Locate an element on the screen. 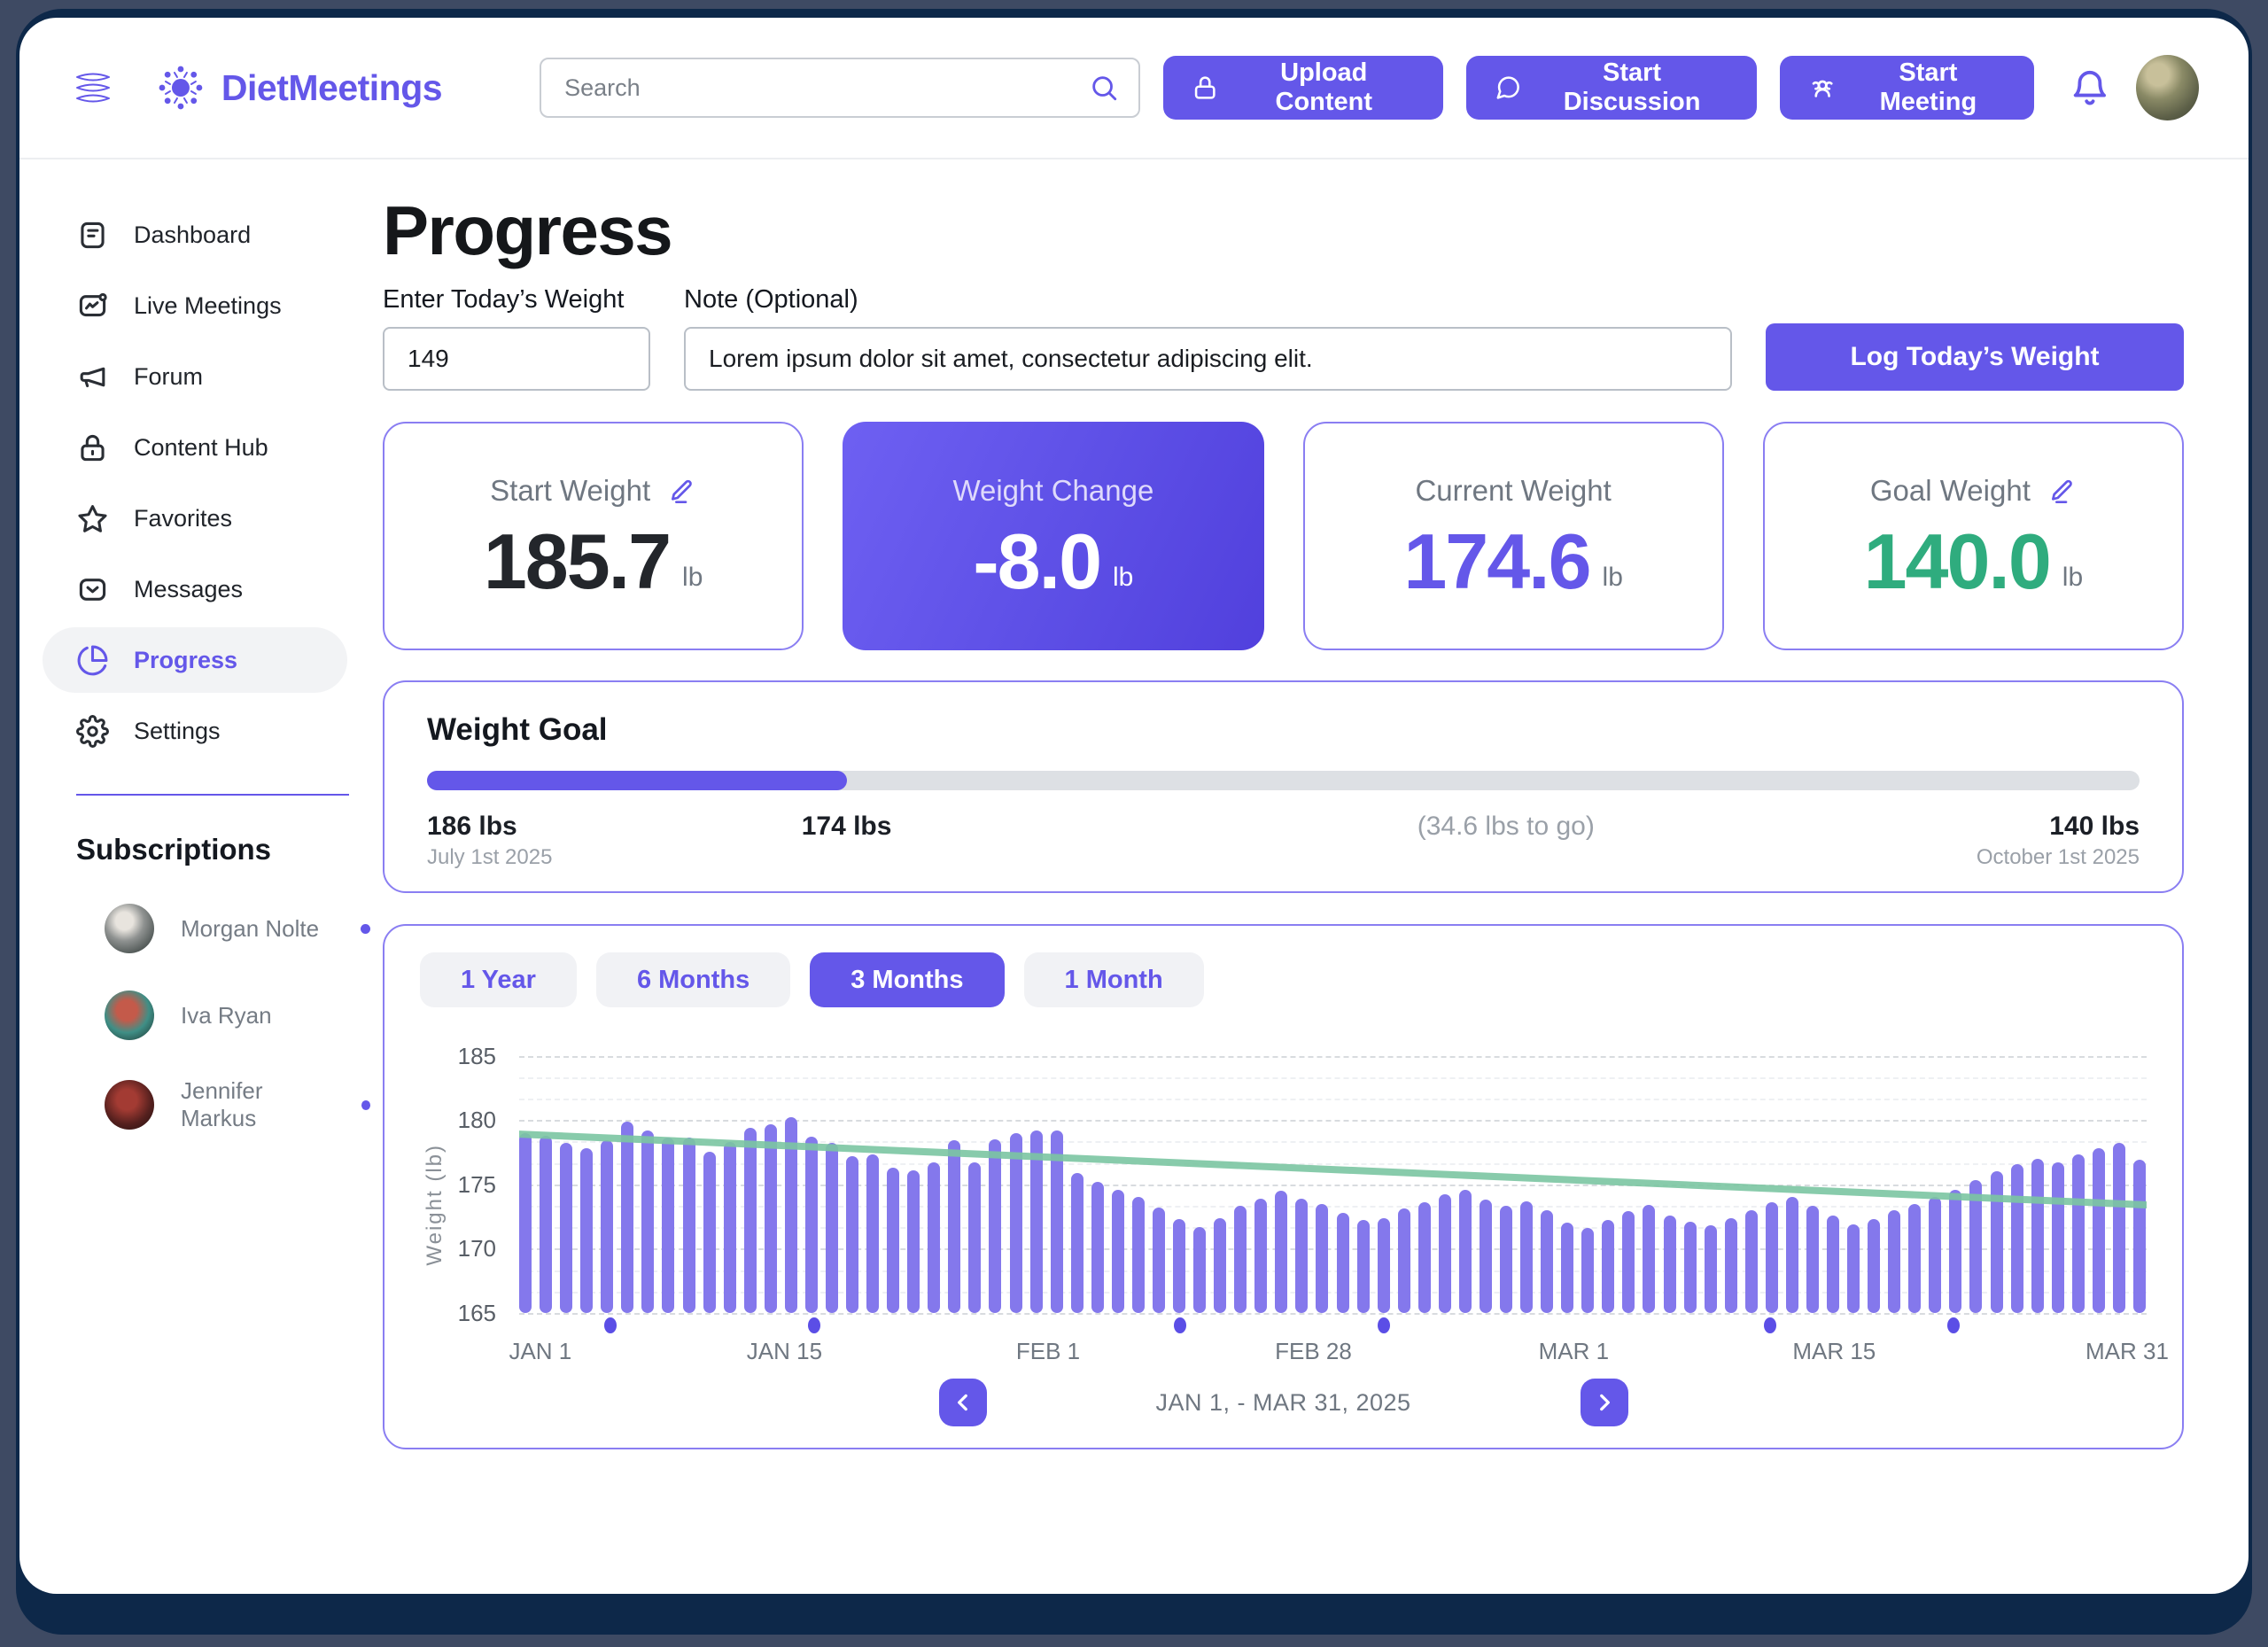 Image resolution: width=2268 pixels, height=1647 pixels. tab-1-year: 1 Year is located at coordinates (499, 979).